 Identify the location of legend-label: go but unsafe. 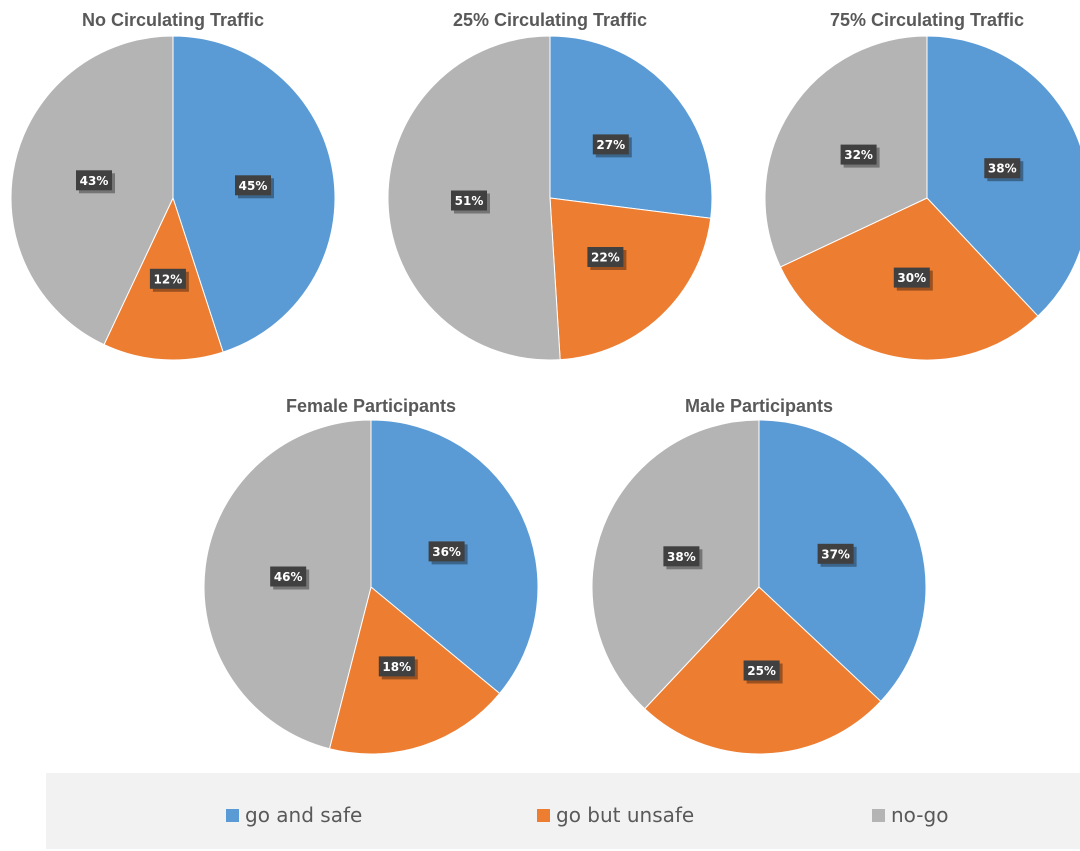
(625, 815).